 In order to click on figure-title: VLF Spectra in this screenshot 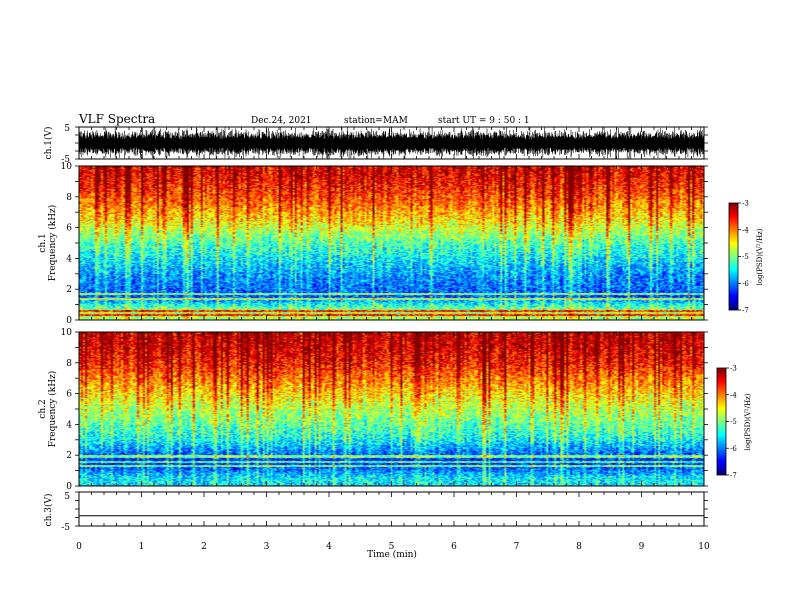, I will do `click(116, 119)`.